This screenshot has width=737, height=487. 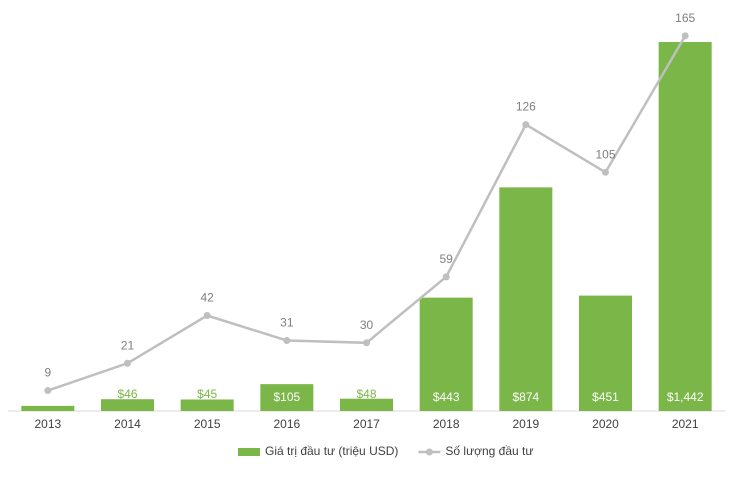 I want to click on legend-label: Giá trị đầu tư (triệu USD), so click(x=331, y=451).